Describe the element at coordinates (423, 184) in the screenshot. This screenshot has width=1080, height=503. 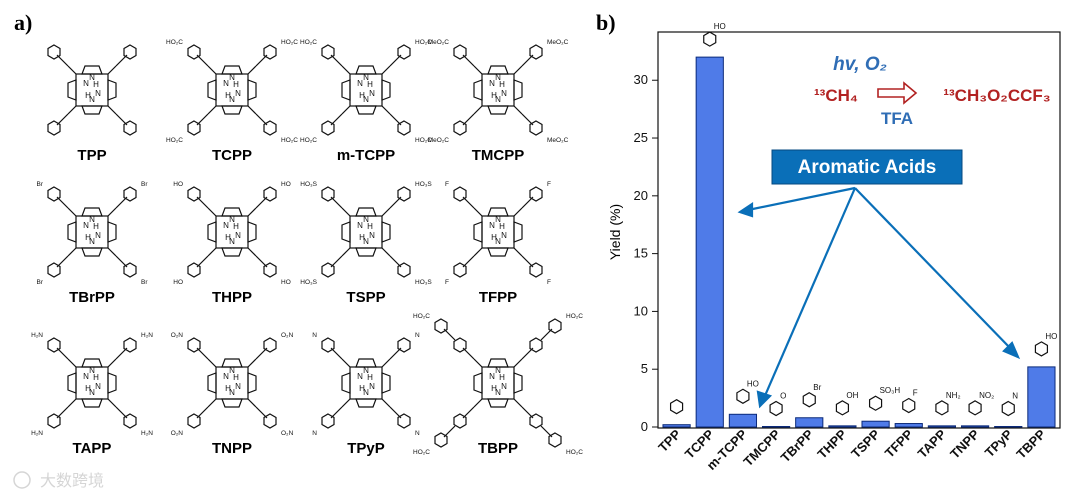
I see `substituent-label: HO₃S` at that location.